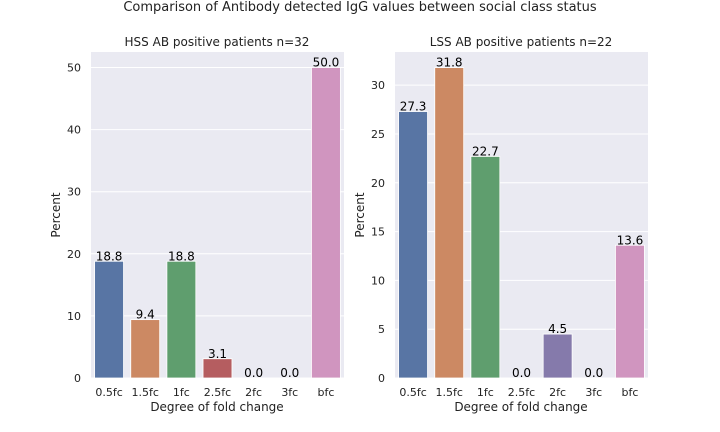 The image size is (720, 432). I want to click on hss-bar-0.5fc, so click(109, 319).